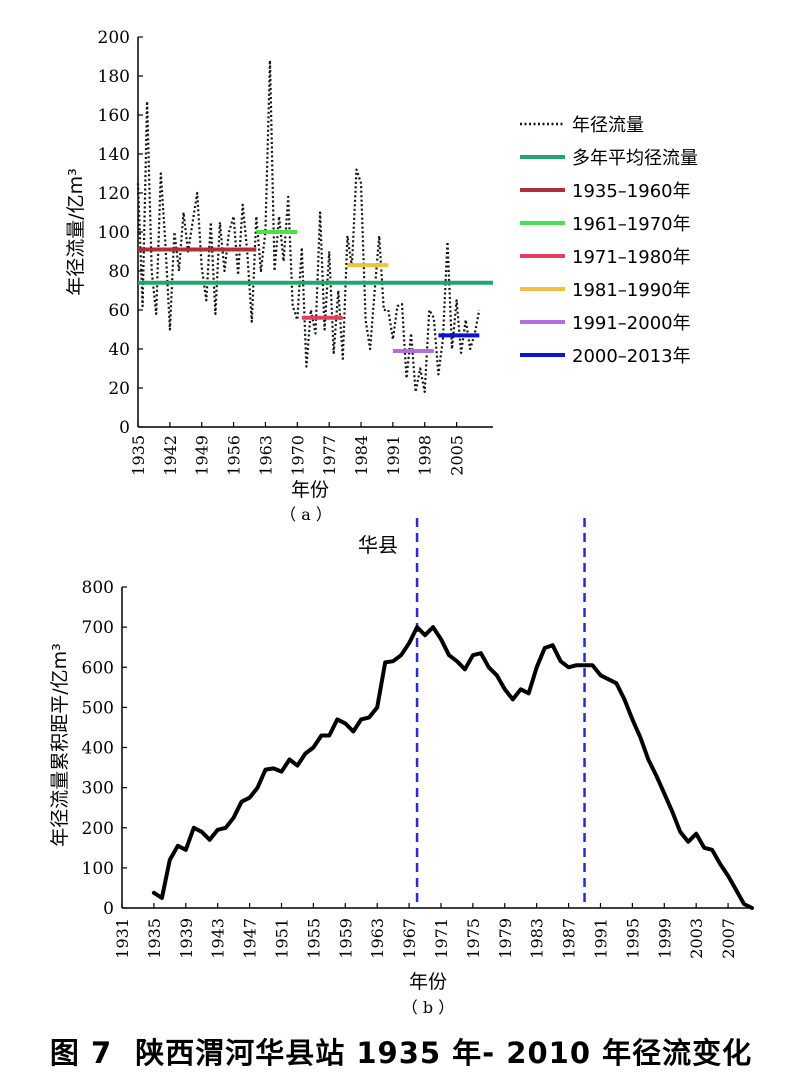 Image resolution: width=802 pixels, height=1080 pixels. What do you see at coordinates (281, 938) in the screenshot?
I see `x-tick-label: 1951` at bounding box center [281, 938].